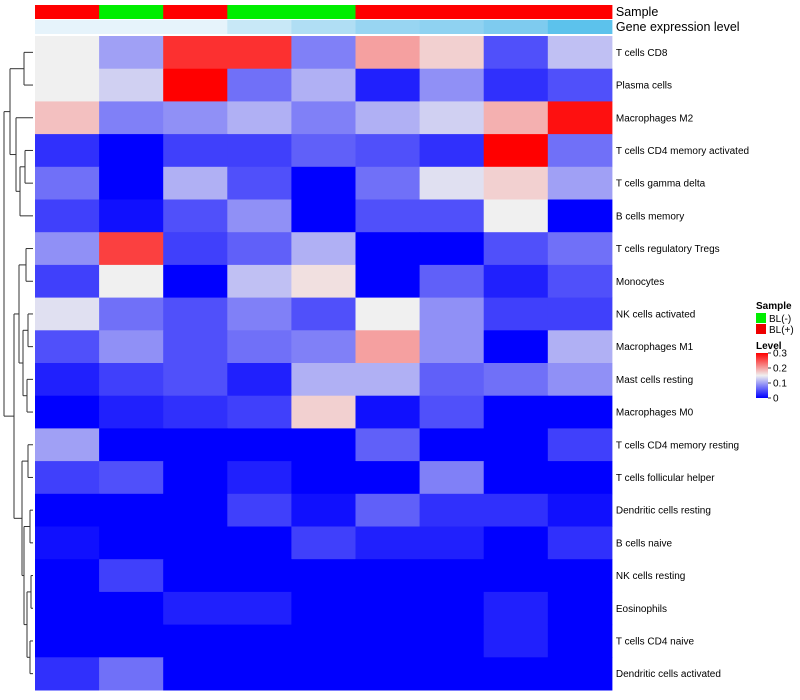  What do you see at coordinates (637, 12) in the screenshot?
I see `annotation-label-sample: Sample` at bounding box center [637, 12].